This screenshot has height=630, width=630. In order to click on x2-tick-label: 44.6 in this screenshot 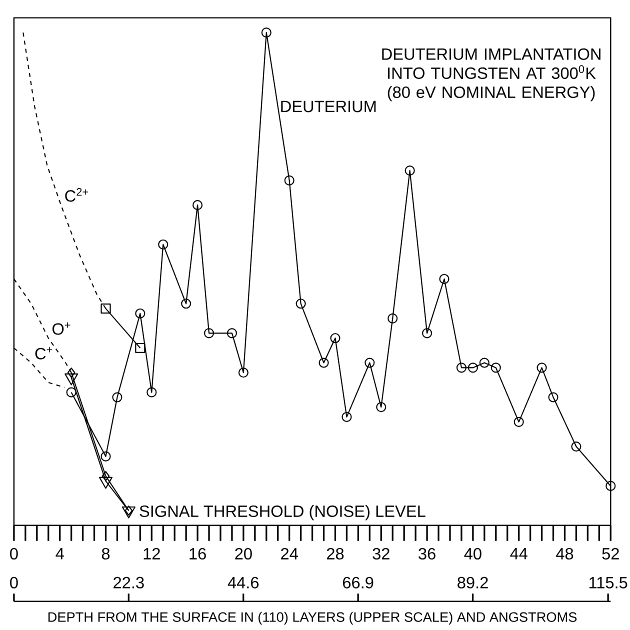, I will do `click(243, 582)`.